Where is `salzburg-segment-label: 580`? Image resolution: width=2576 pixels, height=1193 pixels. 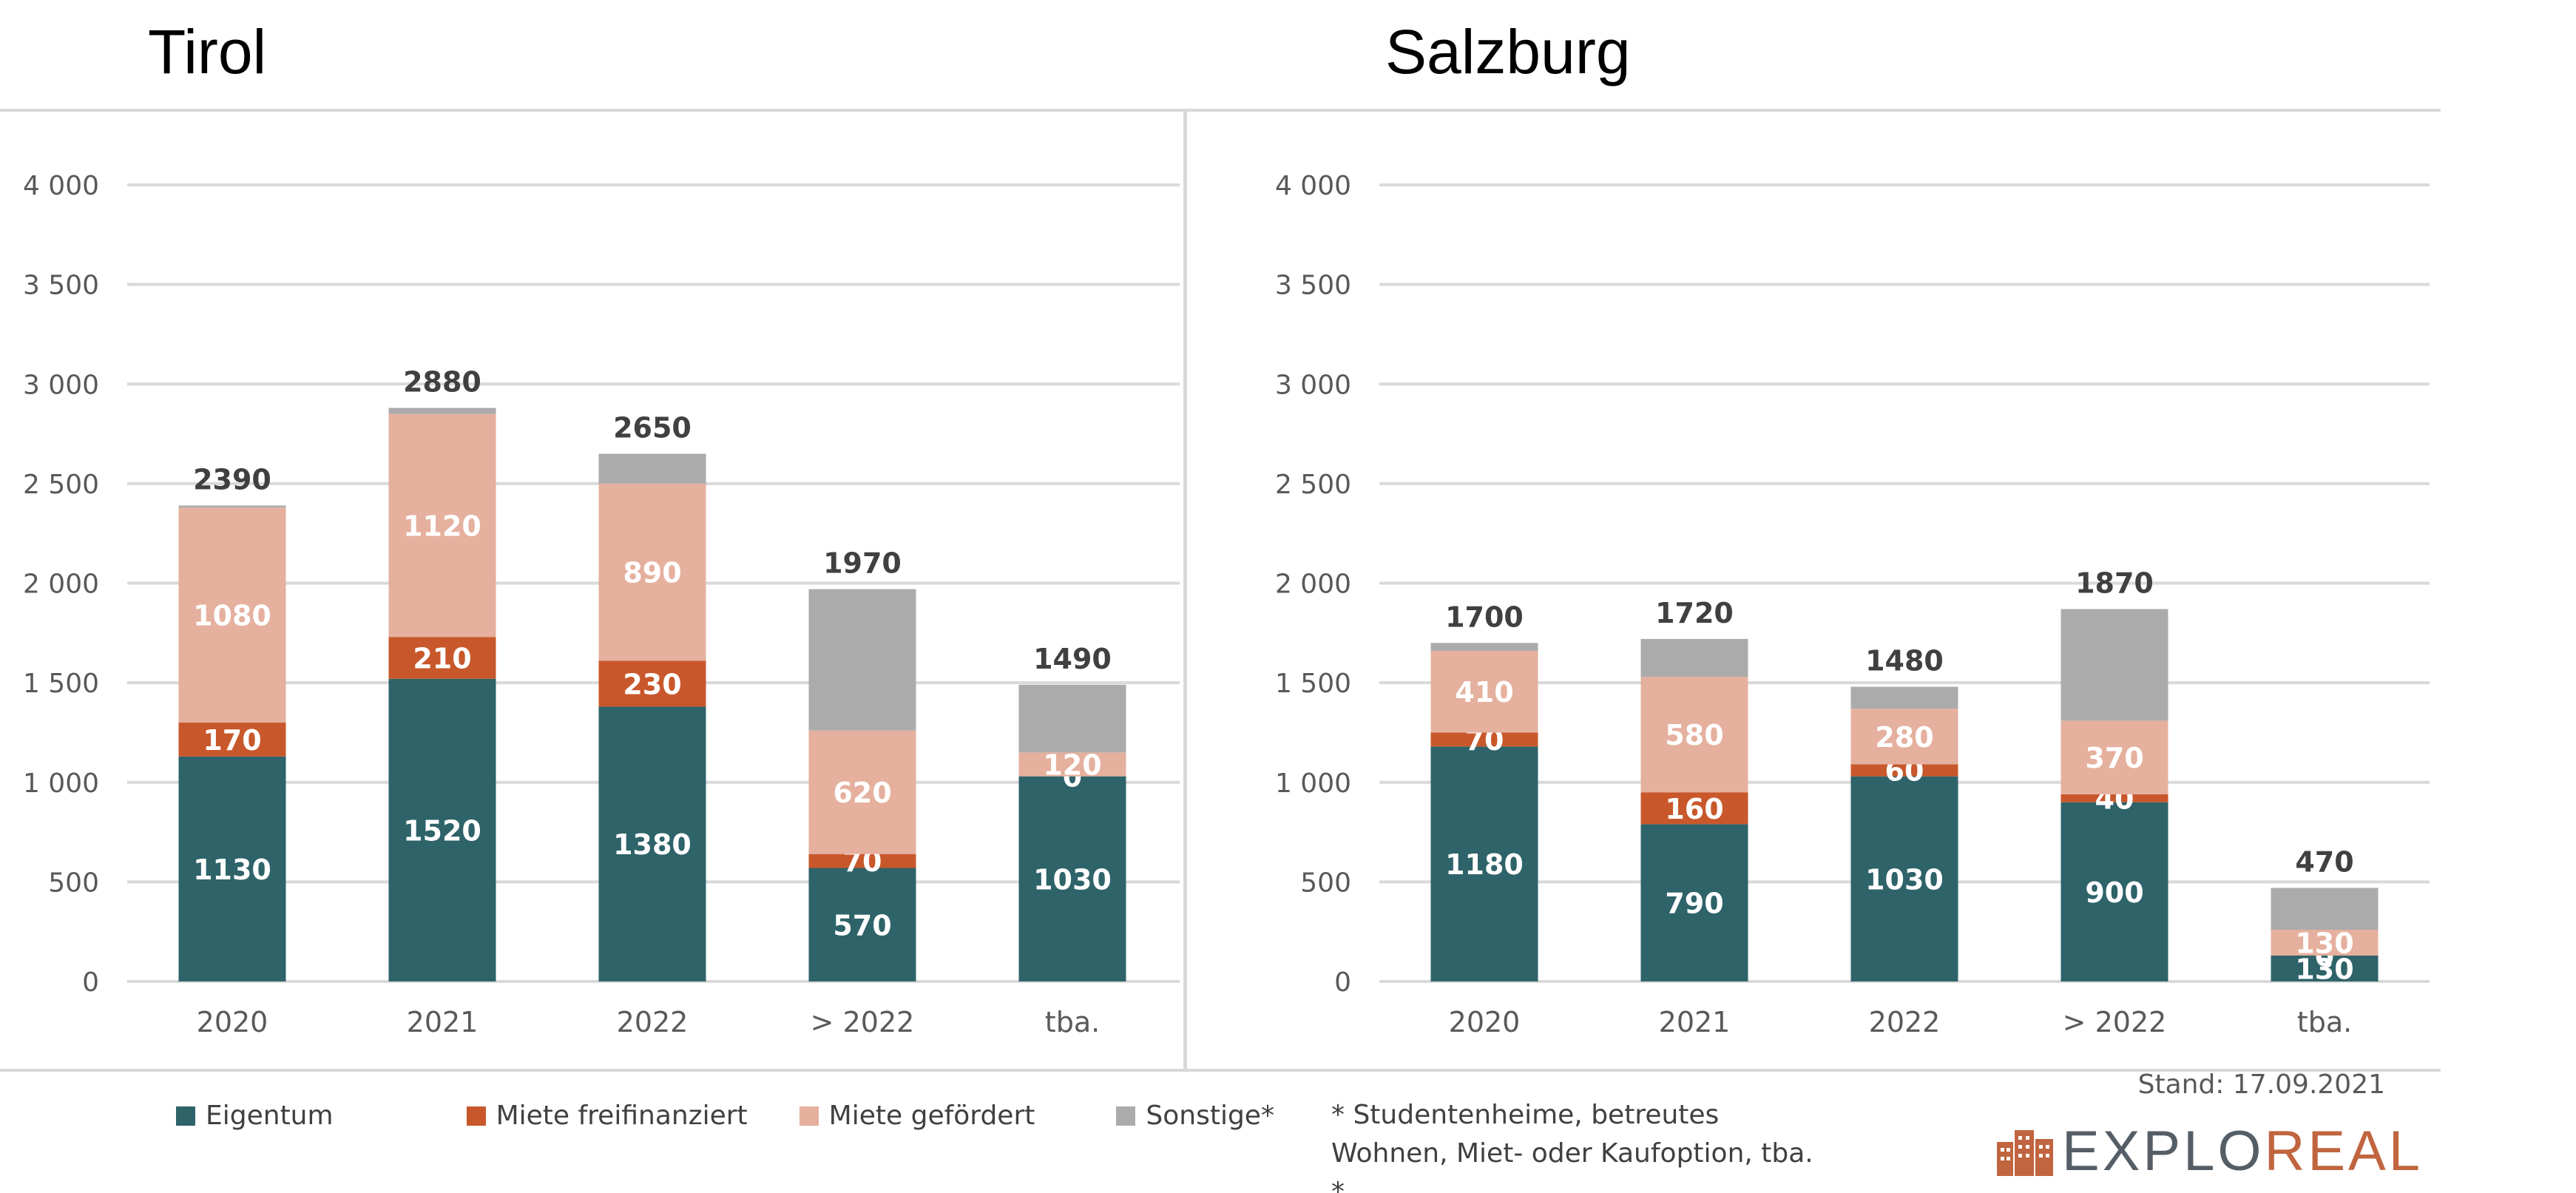
salzburg-segment-label: 580 is located at coordinates (1694, 735).